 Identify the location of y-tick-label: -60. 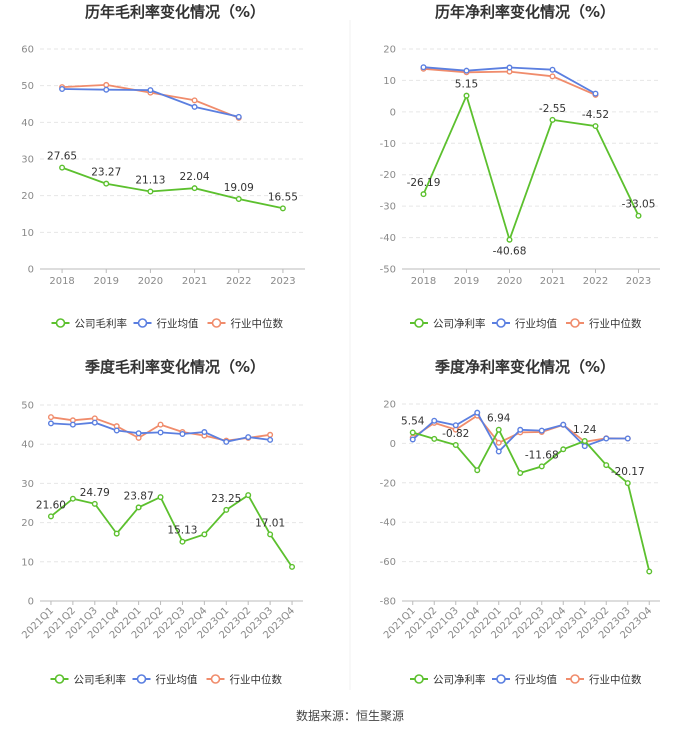
(388, 562).